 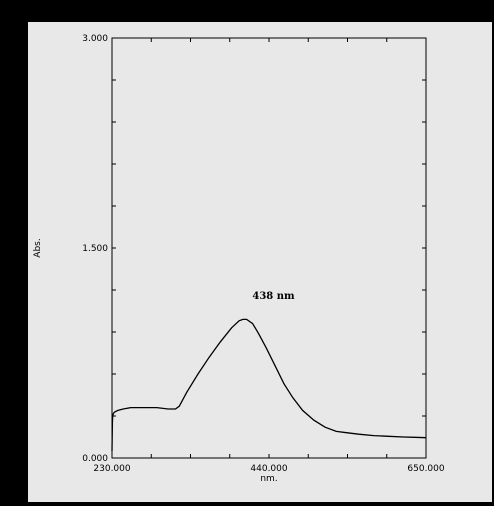 I want to click on y-axis-label: Abs., so click(x=38, y=247).